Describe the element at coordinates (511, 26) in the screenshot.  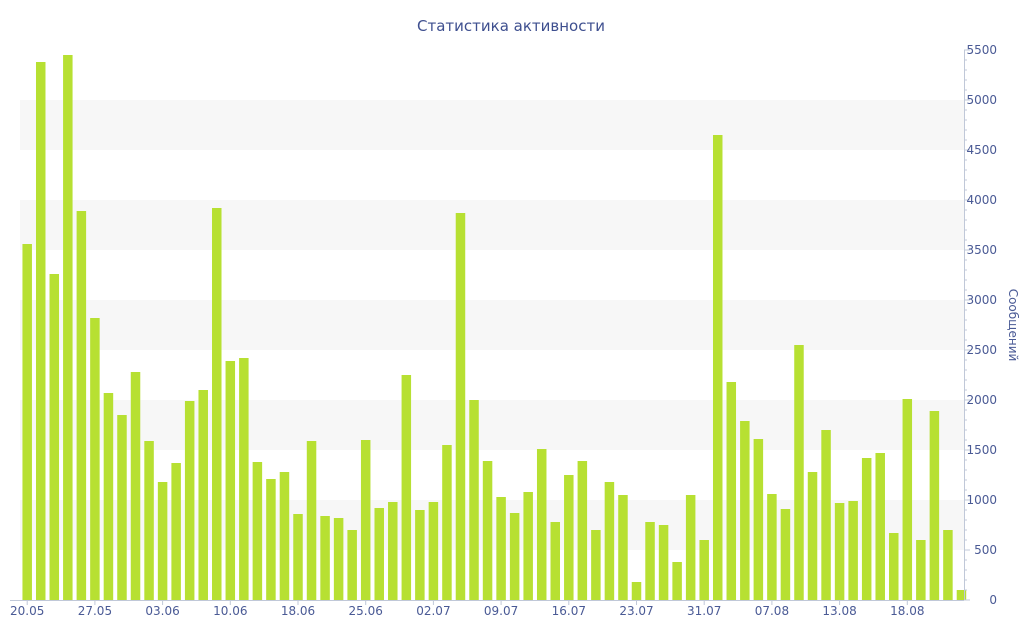
I see `chart-title: Статистика активности` at that location.